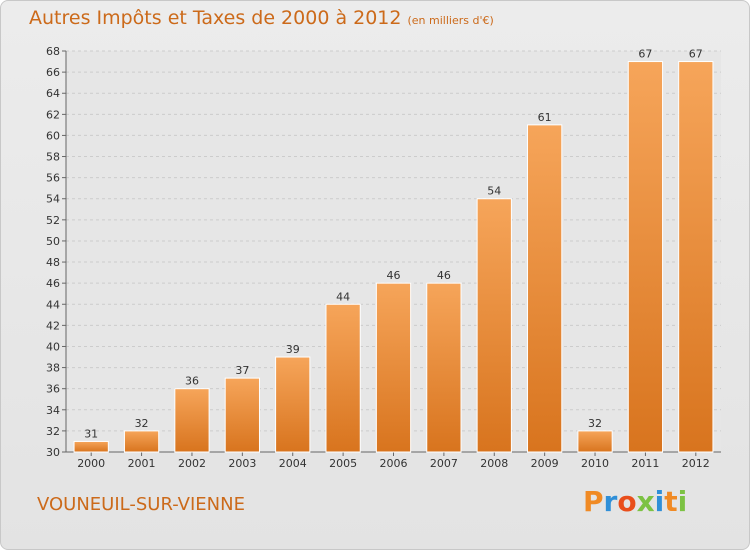 This screenshot has width=750, height=550. I want to click on bar-2003, so click(242, 415).